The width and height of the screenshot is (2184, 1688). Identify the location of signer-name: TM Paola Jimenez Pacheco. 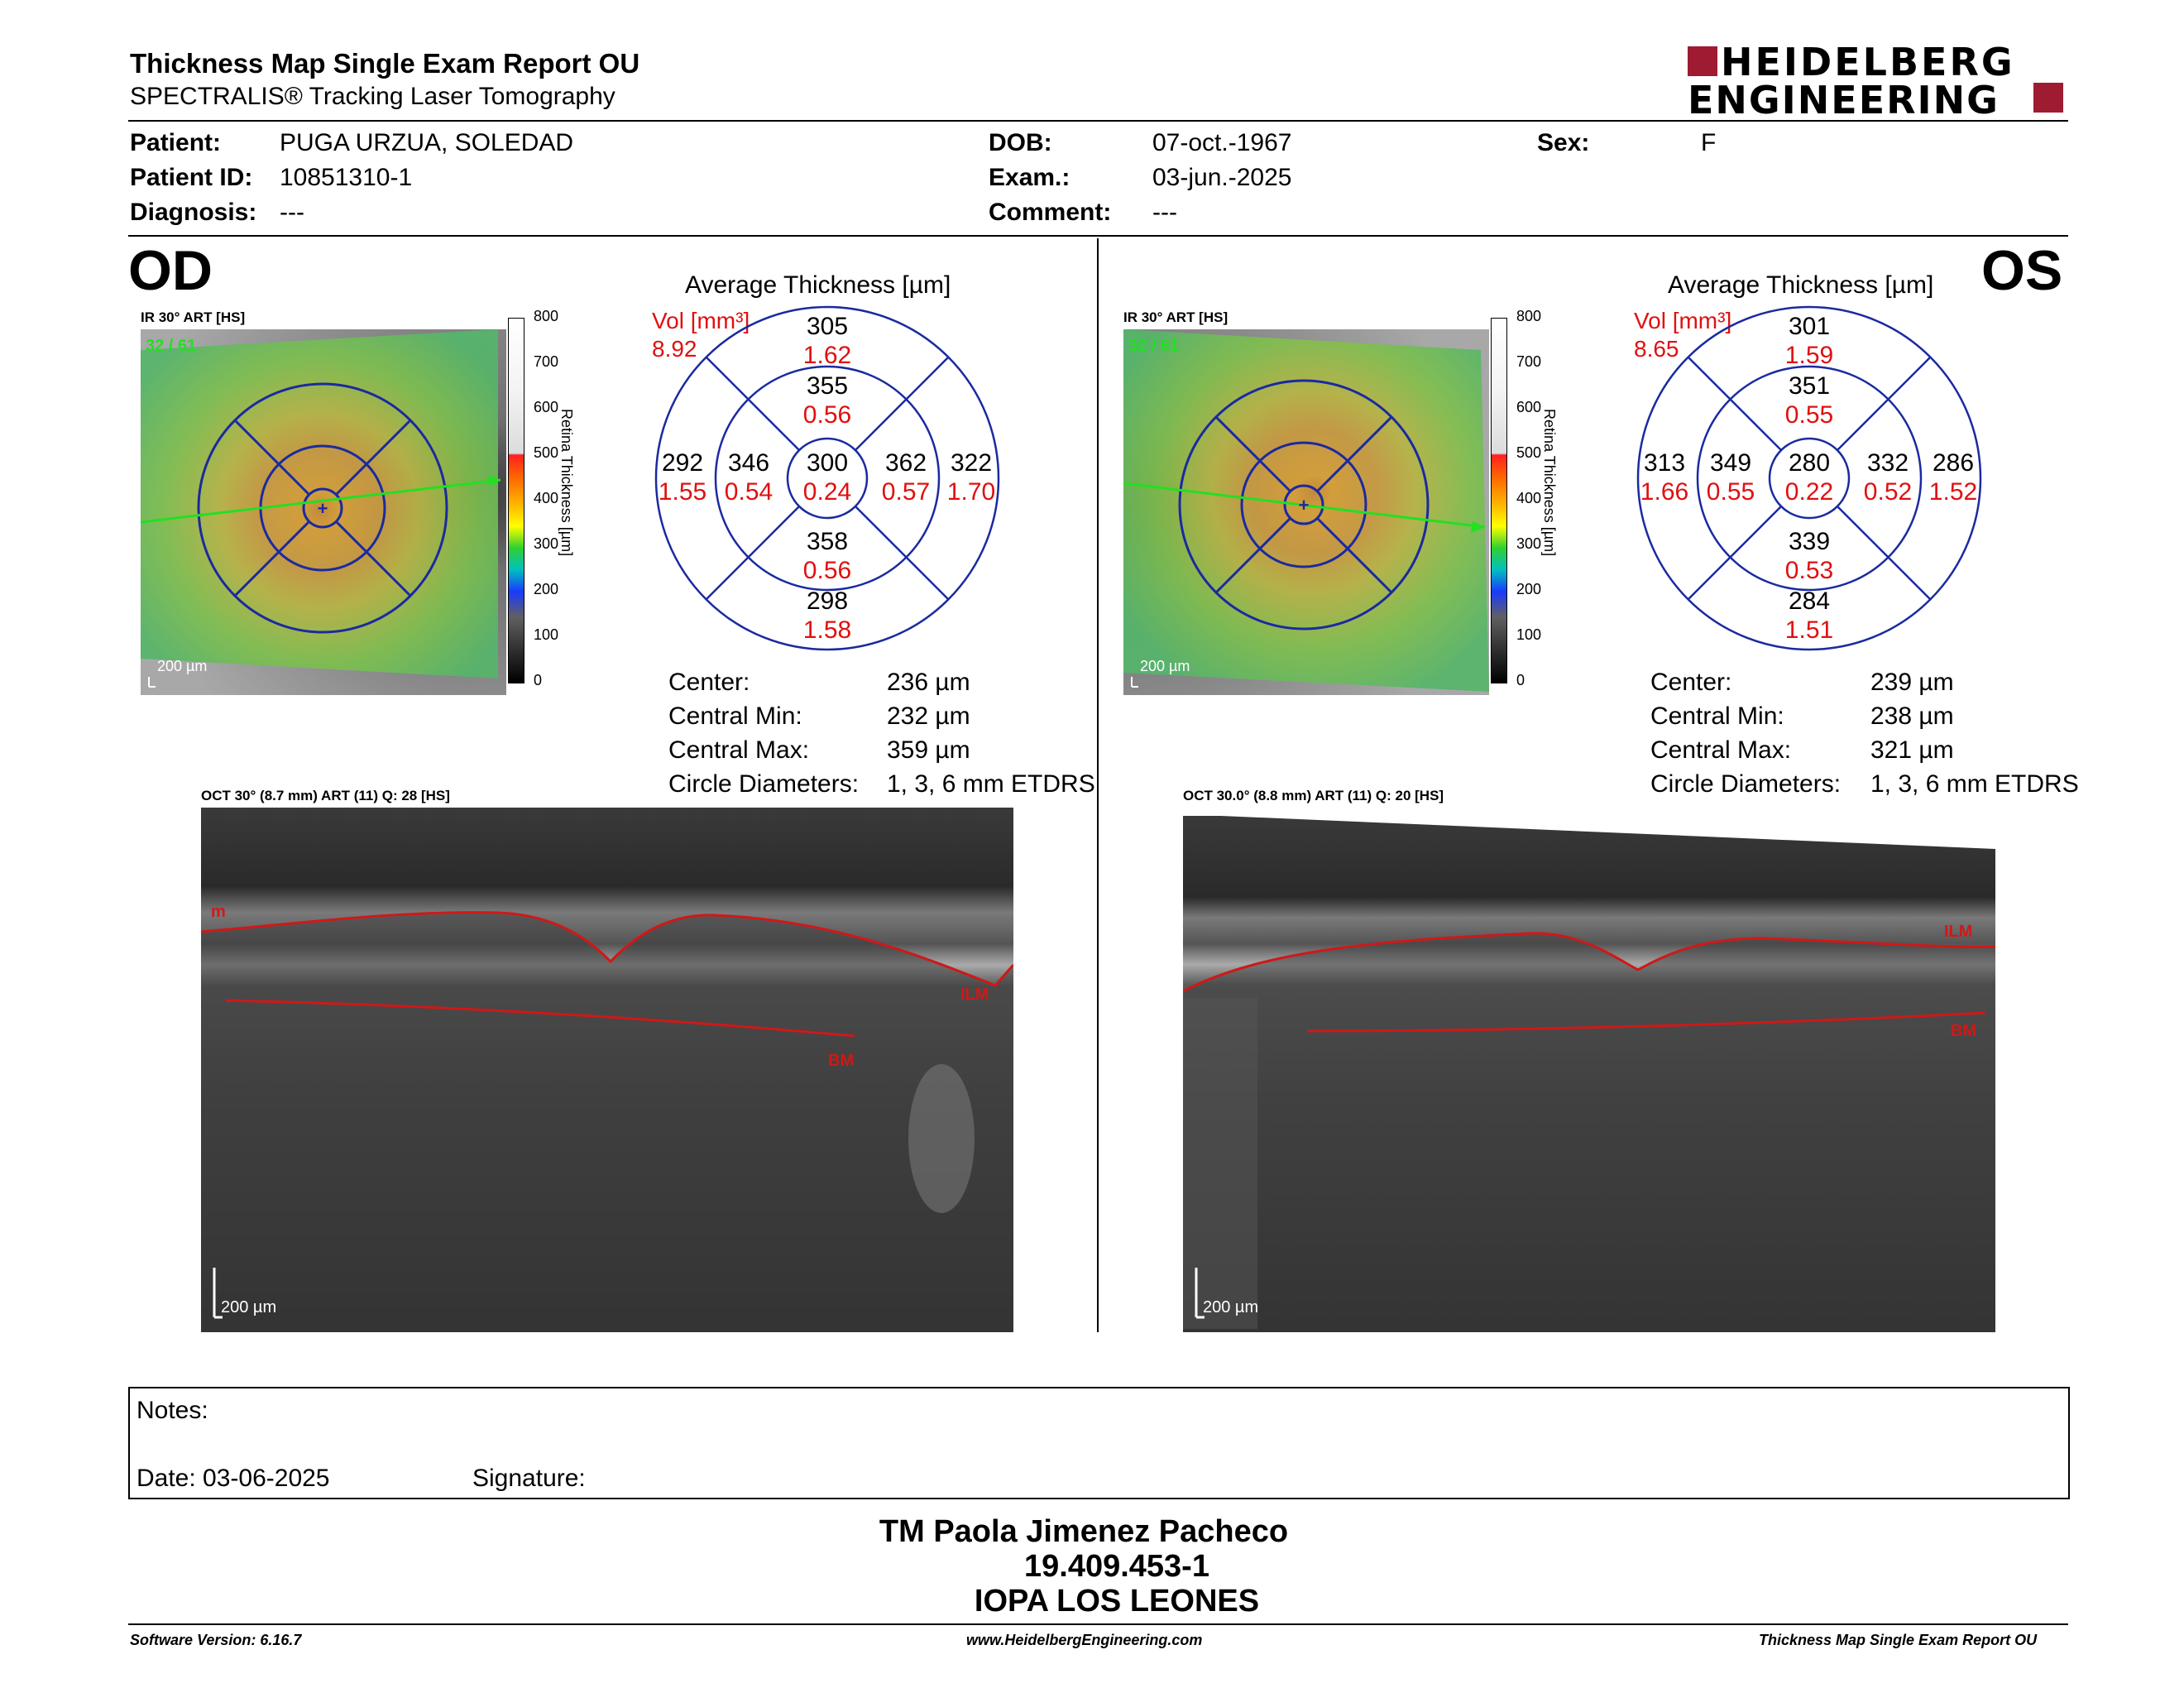
(1084, 1531).